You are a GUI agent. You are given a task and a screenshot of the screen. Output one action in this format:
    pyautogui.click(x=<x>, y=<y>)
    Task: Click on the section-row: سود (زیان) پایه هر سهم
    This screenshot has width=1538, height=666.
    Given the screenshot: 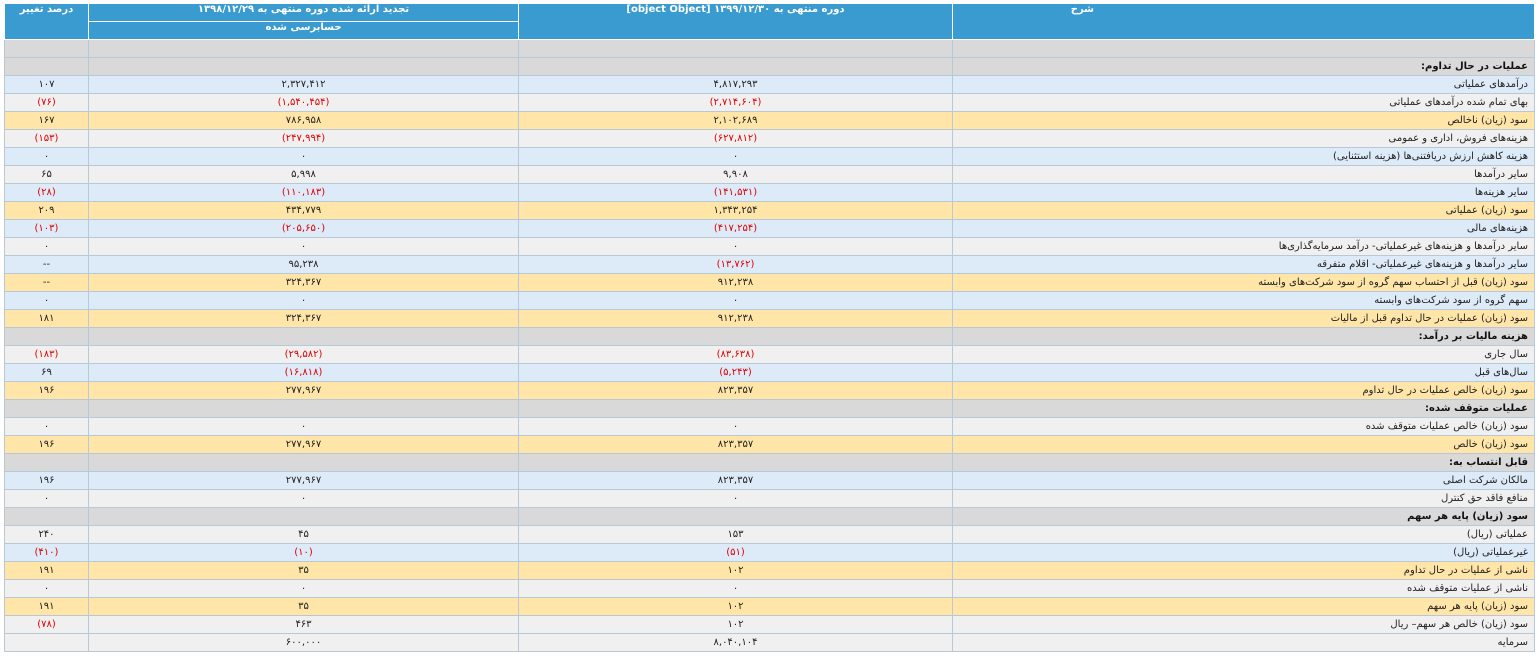 What is the action you would take?
    pyautogui.click(x=769, y=516)
    